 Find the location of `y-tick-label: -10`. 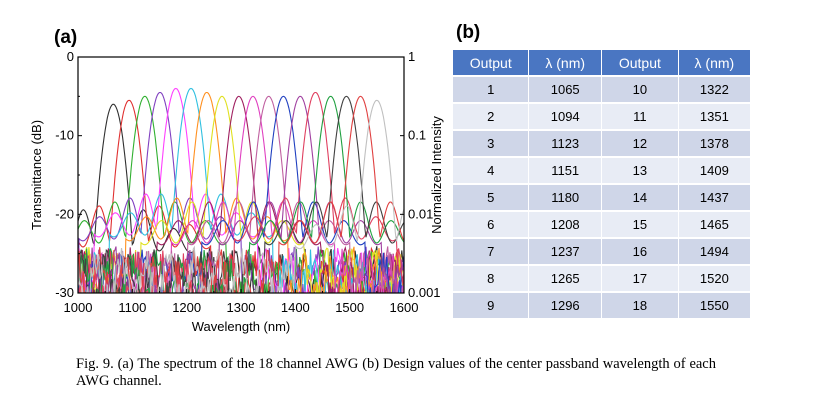

y-tick-label: -10 is located at coordinates (64, 135).